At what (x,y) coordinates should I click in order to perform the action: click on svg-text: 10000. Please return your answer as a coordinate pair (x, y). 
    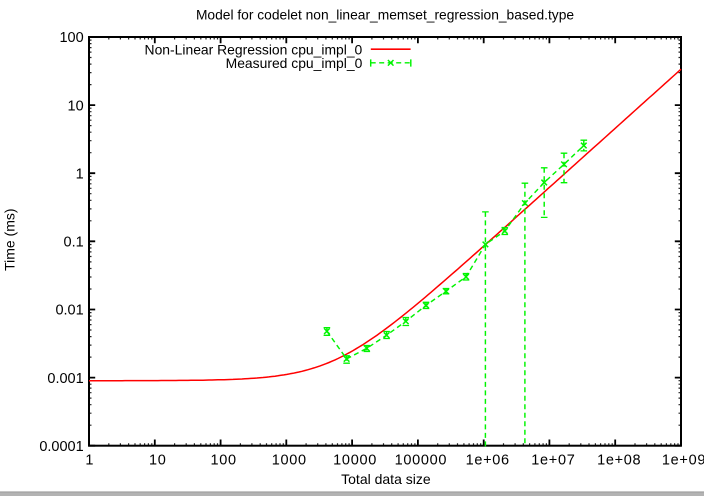
    Looking at the image, I should click on (355, 460).